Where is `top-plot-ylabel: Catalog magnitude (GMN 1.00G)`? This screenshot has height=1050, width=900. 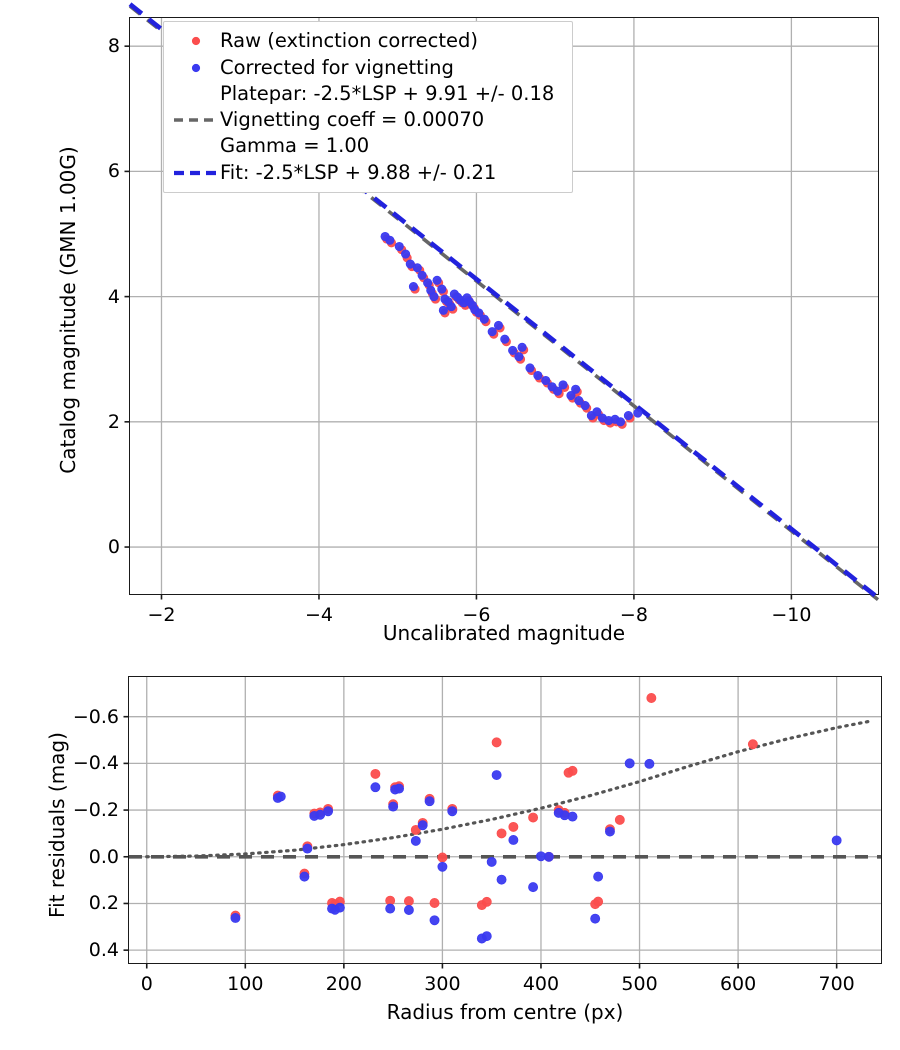 top-plot-ylabel: Catalog magnitude (GMN 1.00G) is located at coordinates (68, 310).